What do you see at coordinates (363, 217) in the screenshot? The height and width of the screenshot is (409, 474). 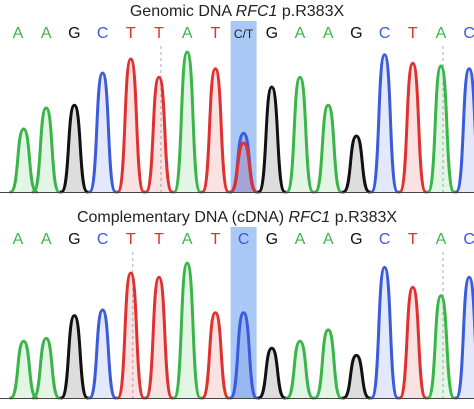 I see `cdna-title-suffix: p.R383X` at bounding box center [363, 217].